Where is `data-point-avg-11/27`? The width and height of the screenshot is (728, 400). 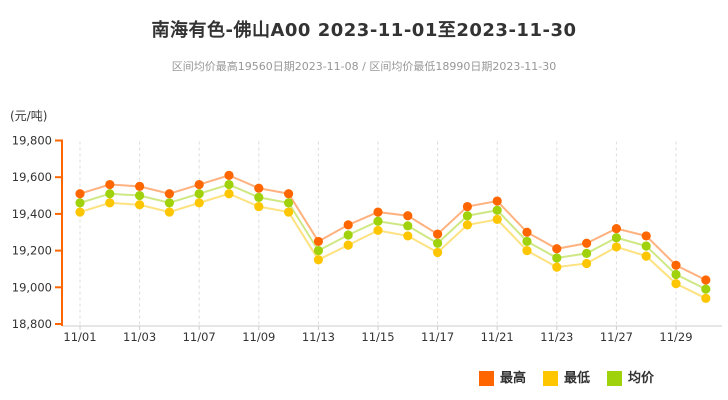 data-point-avg-11/27 is located at coordinates (616, 238).